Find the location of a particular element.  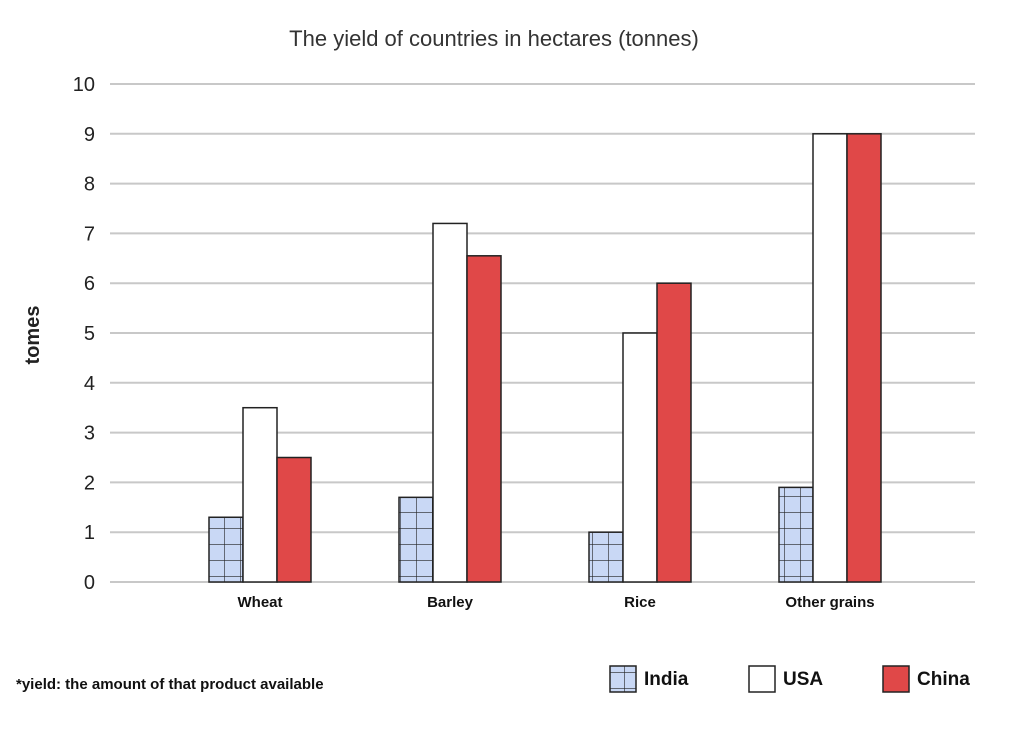

y-tick-label: 1 is located at coordinates (89, 533).